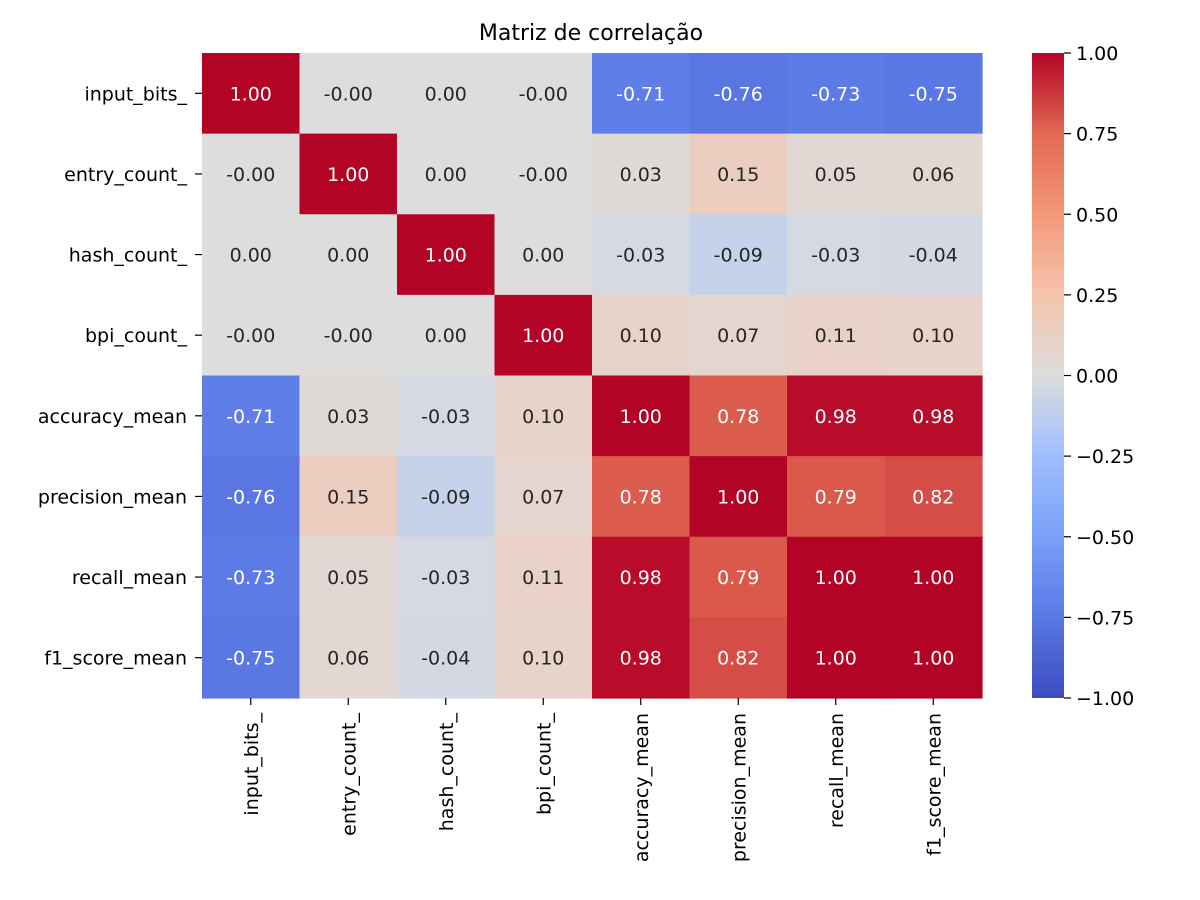  Describe the element at coordinates (1105, 457) in the screenshot. I see `colorbar-tick-label: −0.25` at that location.